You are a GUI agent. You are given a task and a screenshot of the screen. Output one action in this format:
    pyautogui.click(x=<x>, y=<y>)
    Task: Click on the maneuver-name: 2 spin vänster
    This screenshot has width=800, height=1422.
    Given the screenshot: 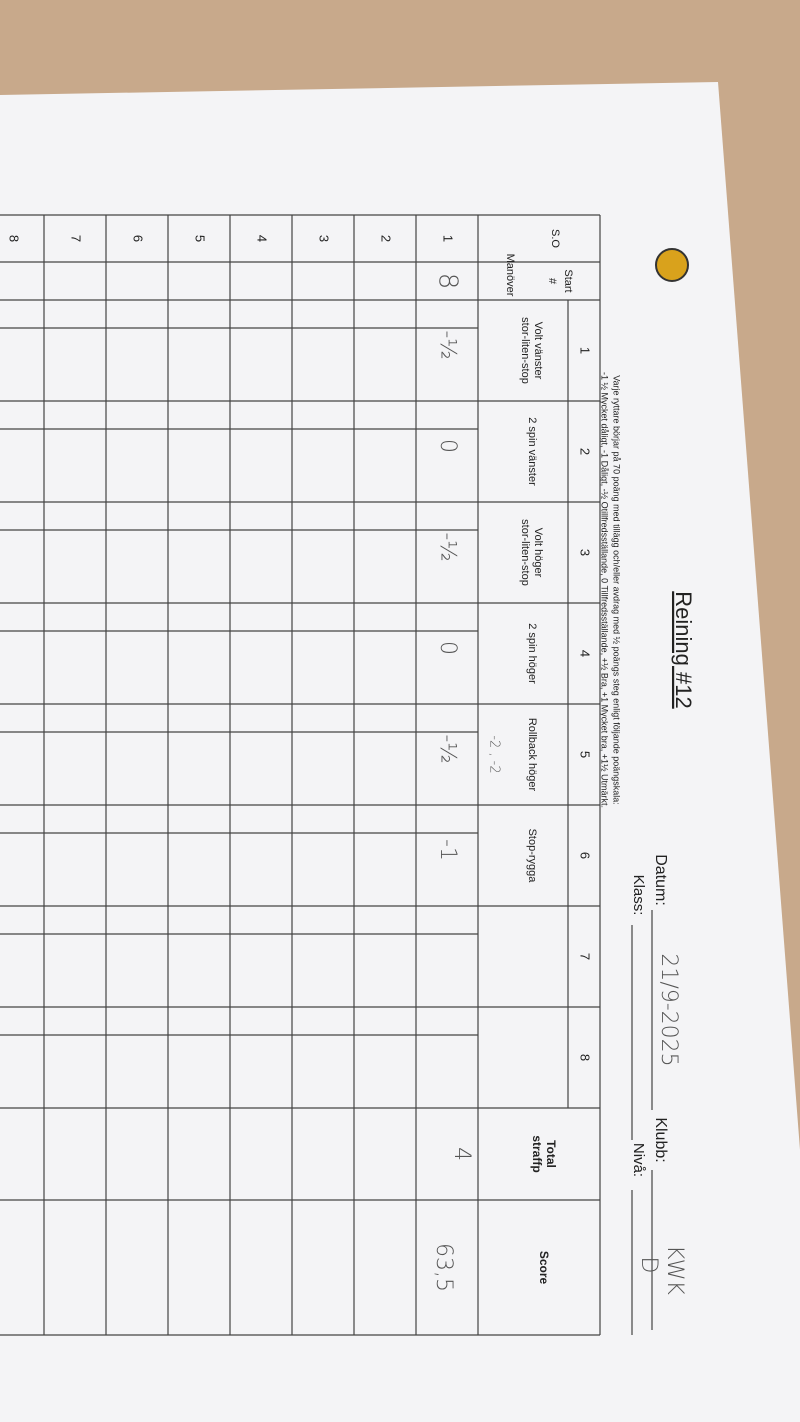 What is the action you would take?
    pyautogui.click(x=532, y=451)
    